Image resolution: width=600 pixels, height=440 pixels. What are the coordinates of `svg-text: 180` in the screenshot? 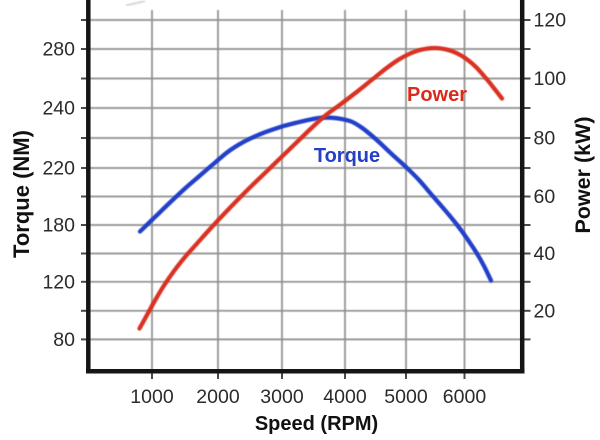 It's located at (58, 226).